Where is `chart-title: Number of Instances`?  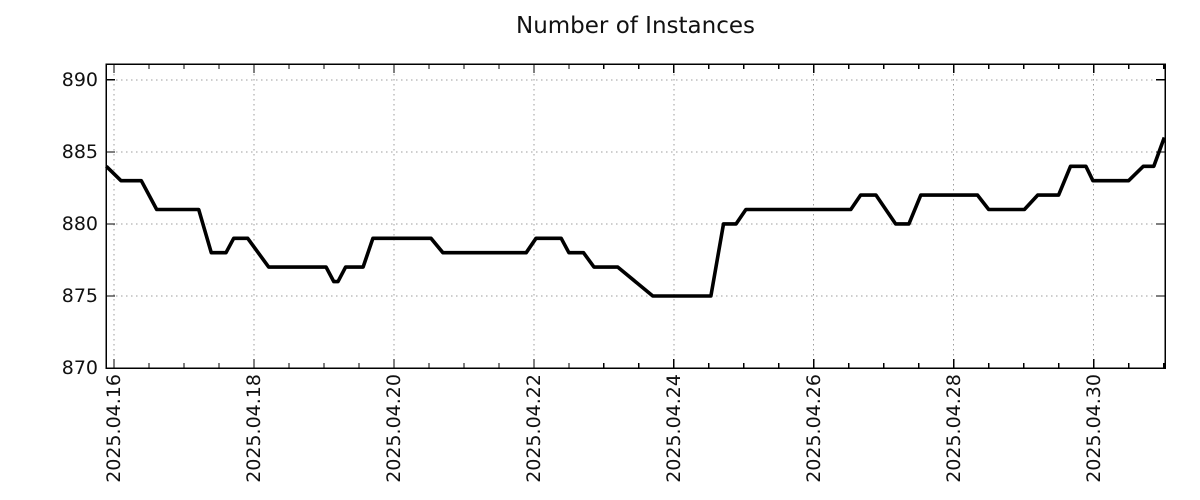 chart-title: Number of Instances is located at coordinates (635, 26).